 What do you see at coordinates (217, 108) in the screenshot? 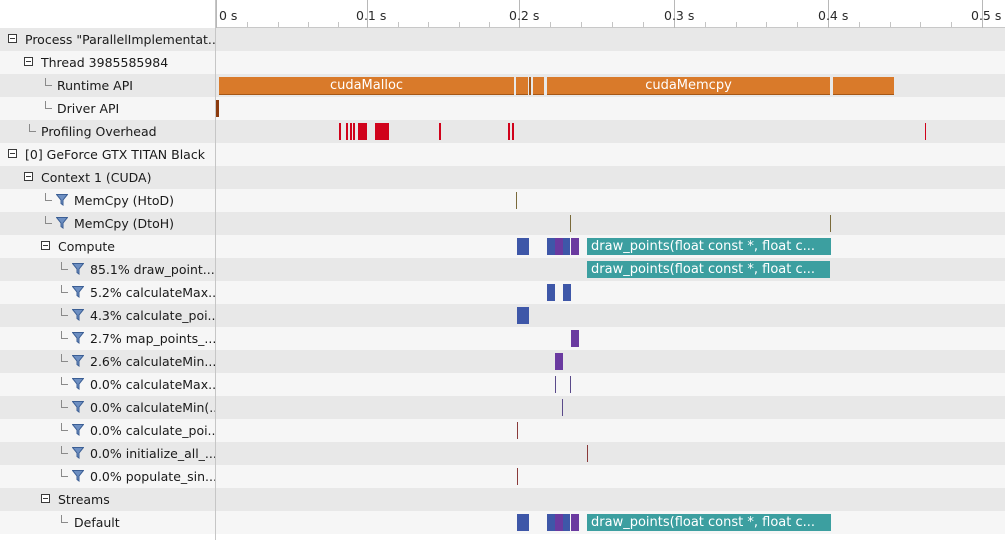
I see `driver-api-mark` at bounding box center [217, 108].